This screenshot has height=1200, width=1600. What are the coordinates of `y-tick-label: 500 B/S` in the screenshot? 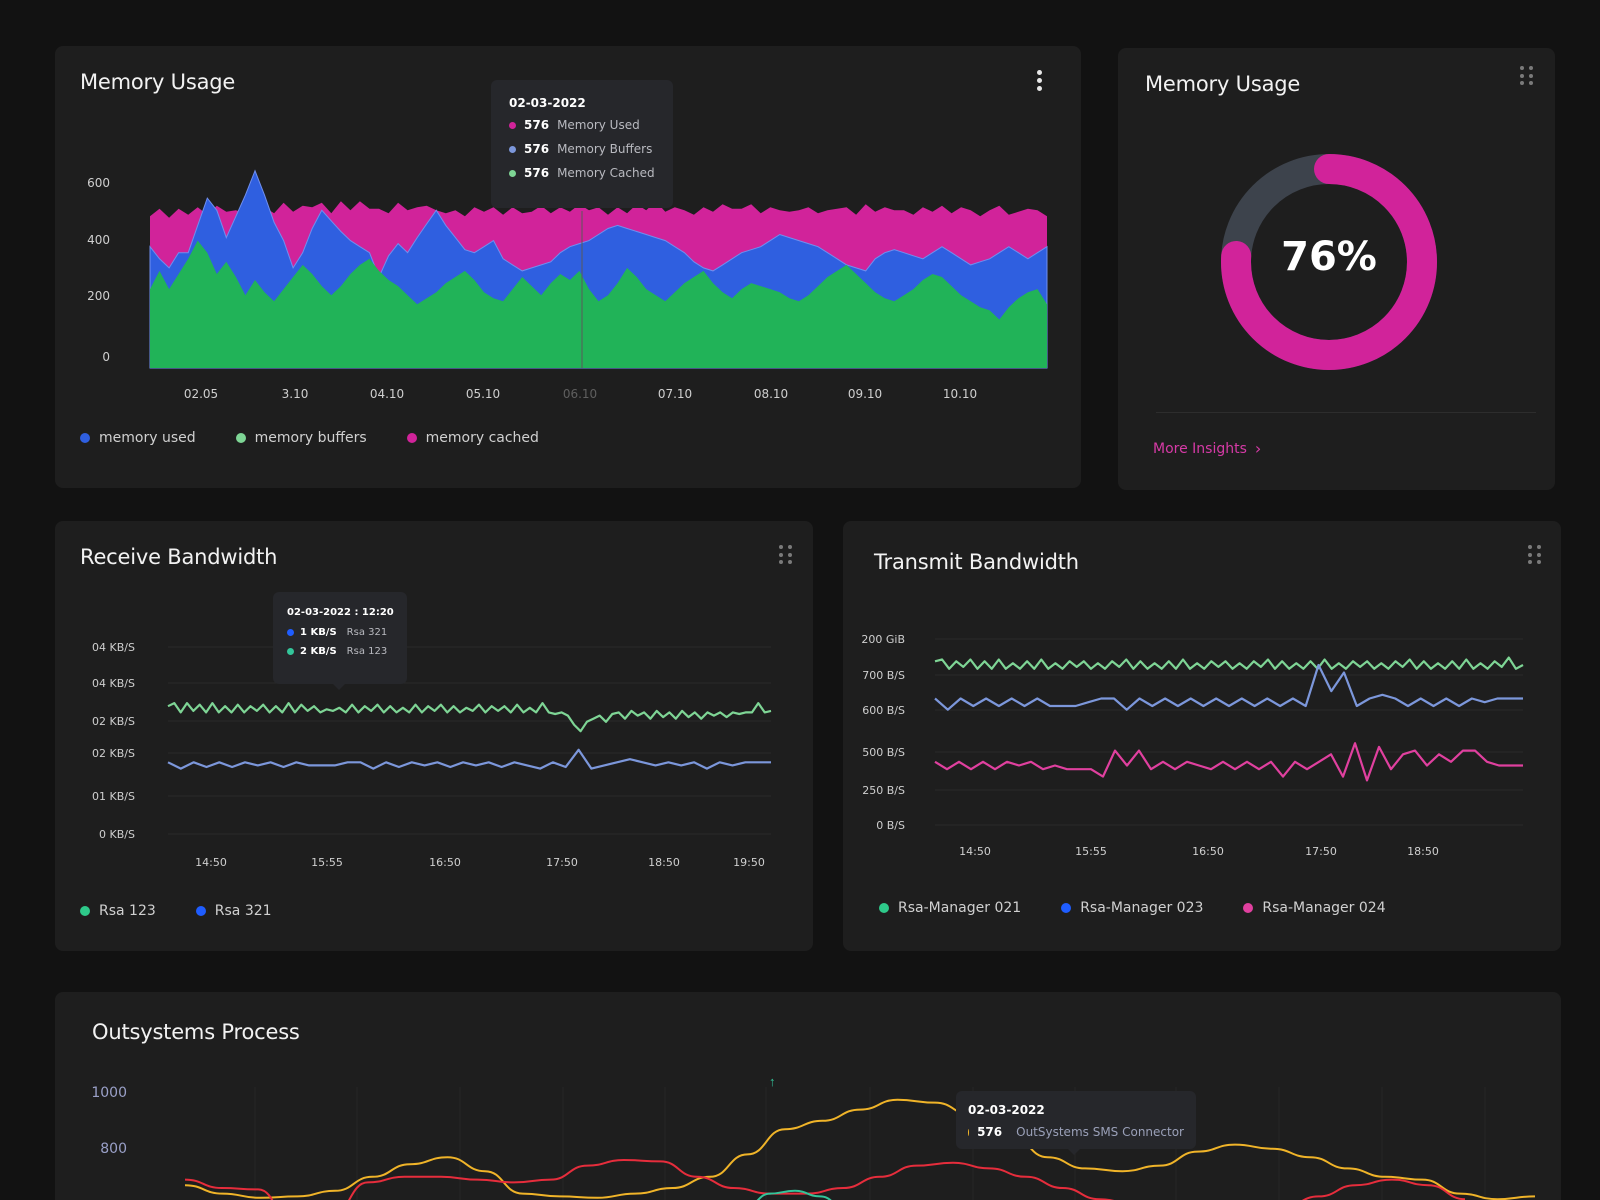 It's located at (883, 752).